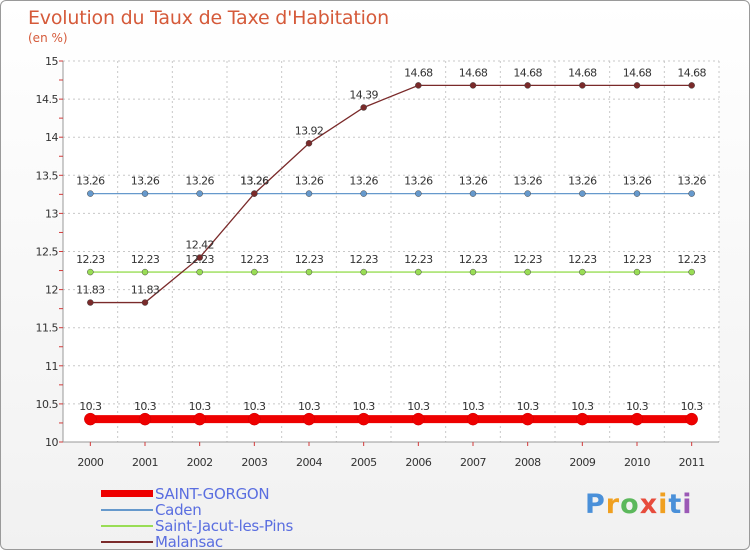  I want to click on y-tick-label: 14.5, so click(47, 99).